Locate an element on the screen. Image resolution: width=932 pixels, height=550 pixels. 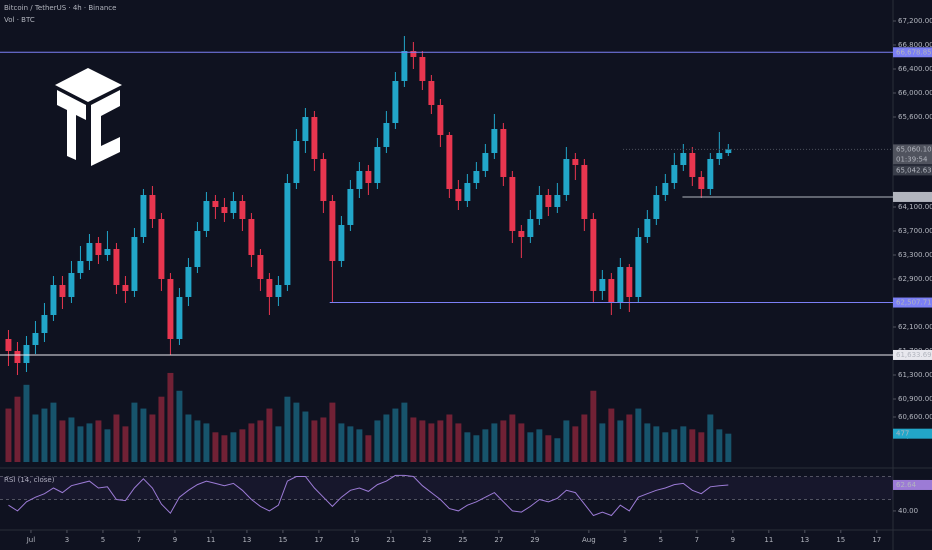
rsi-tag-label: 62.64 is located at coordinates (906, 485).